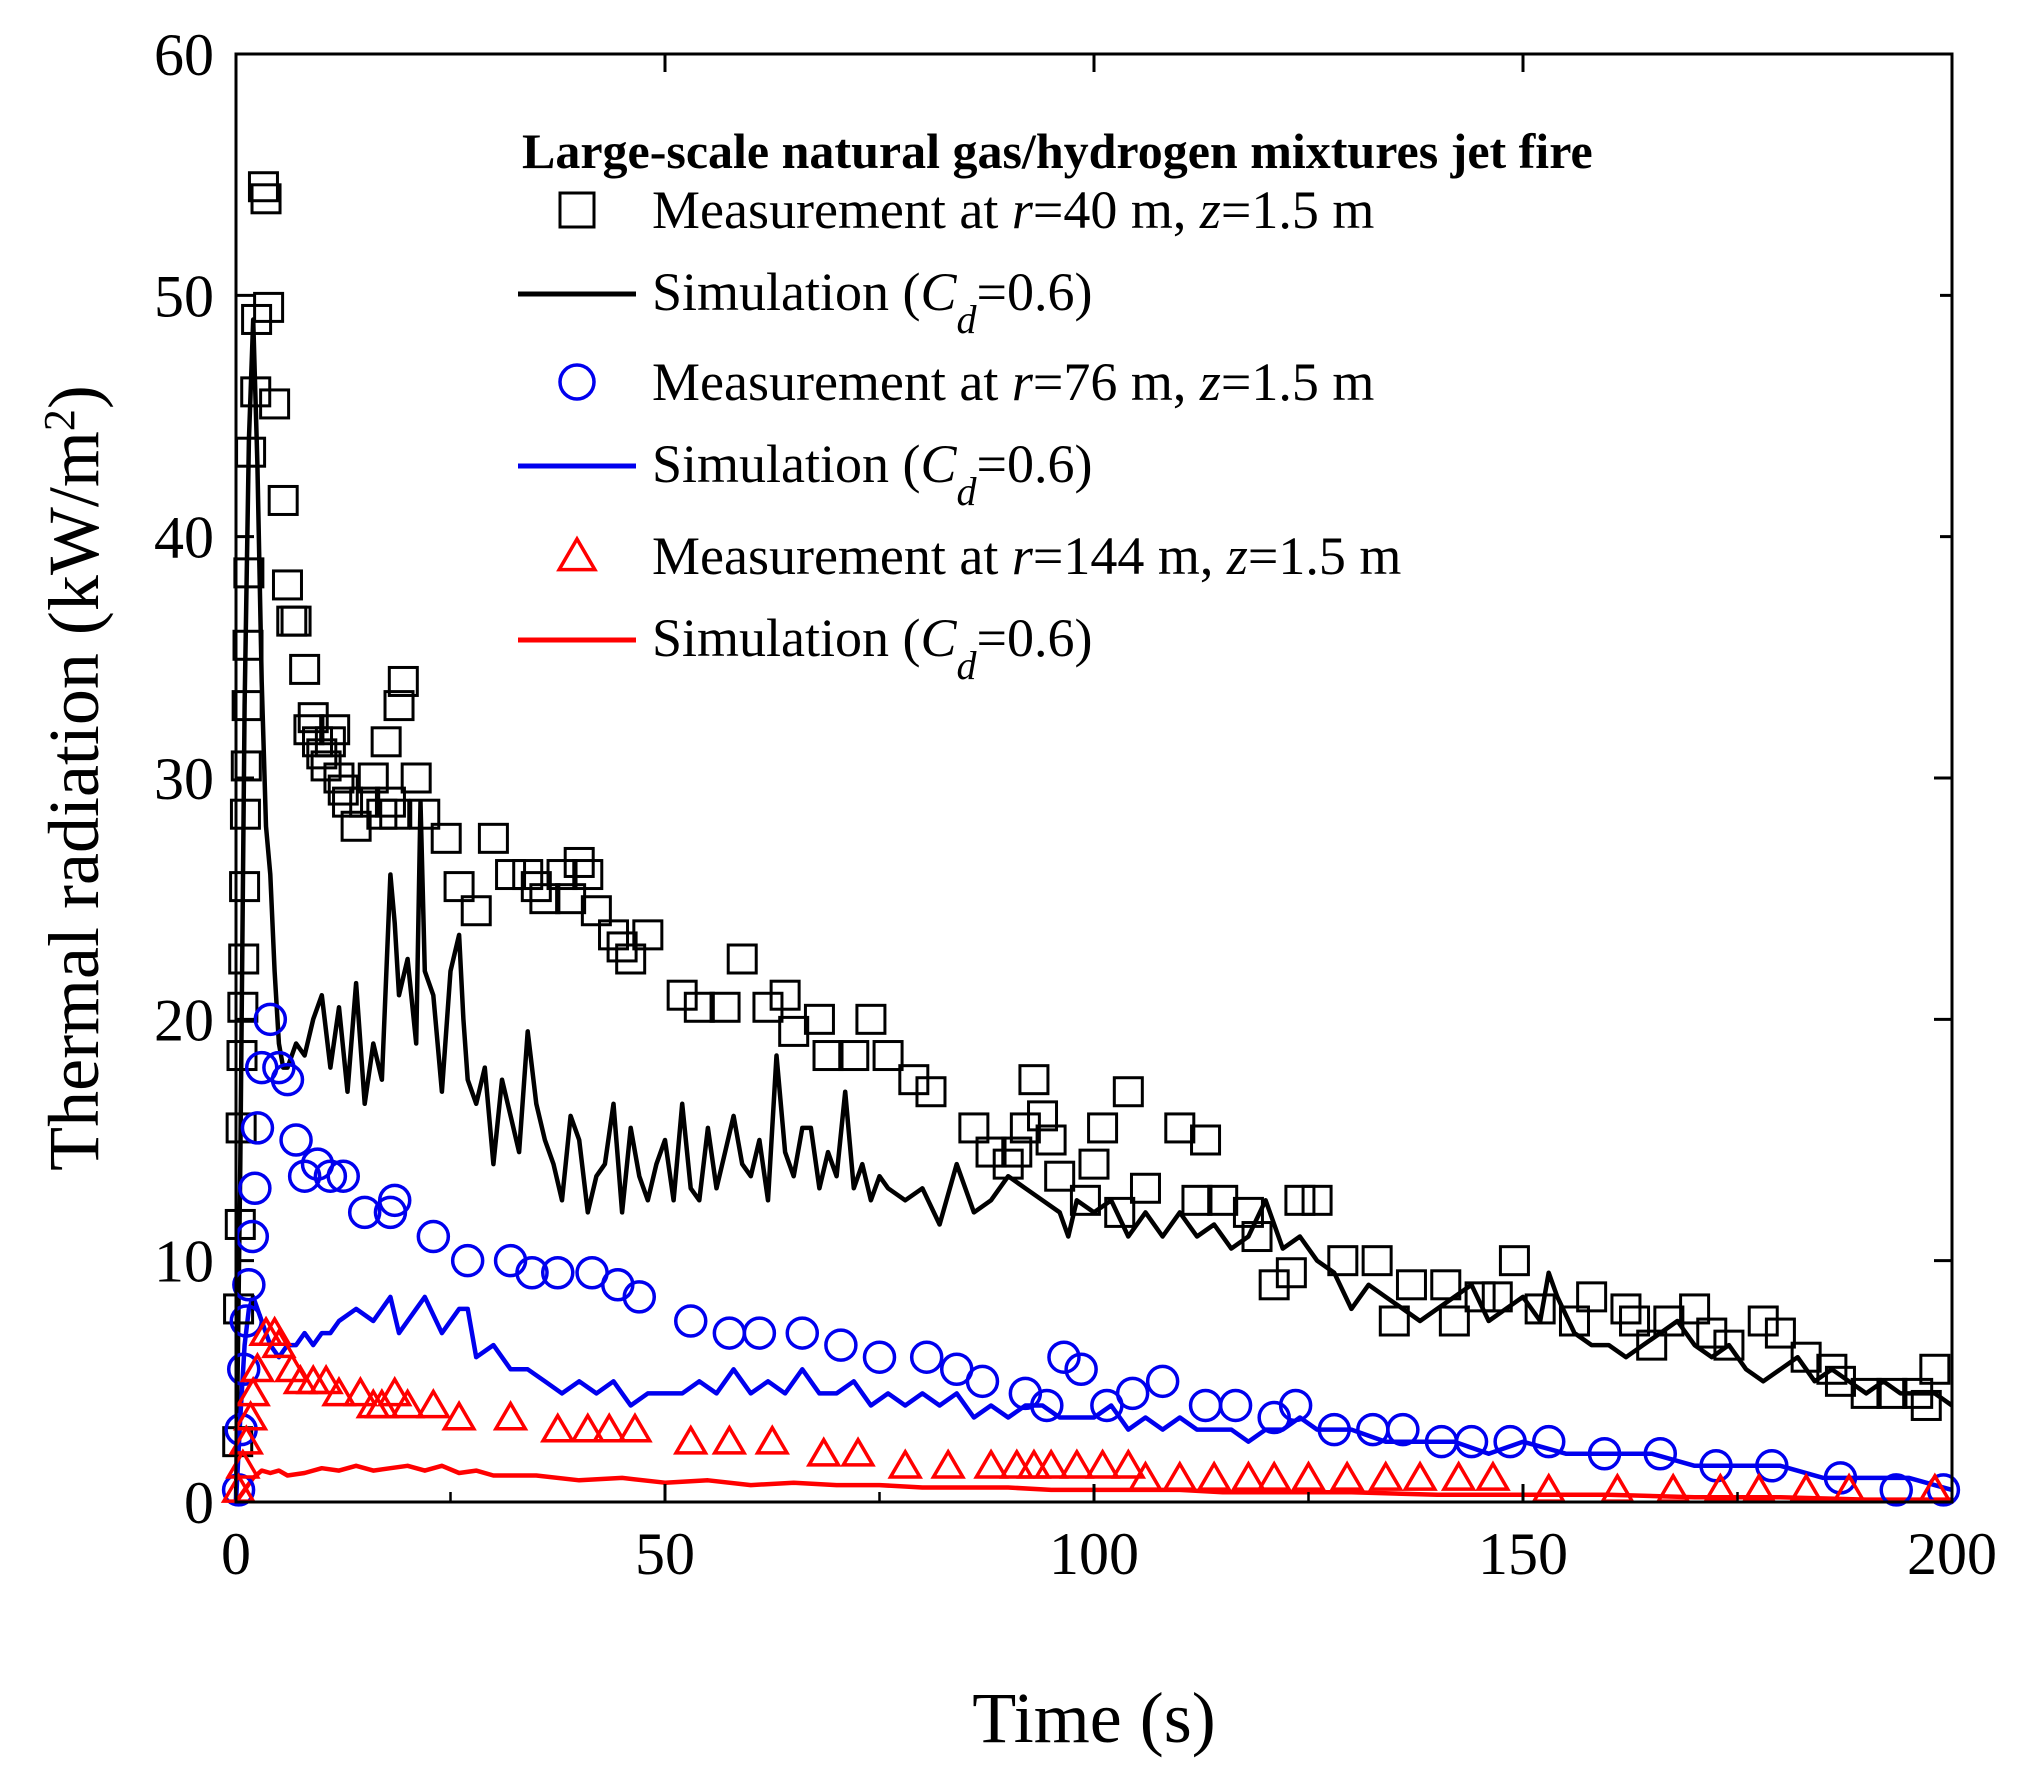 This screenshot has height=1773, width=2026. What do you see at coordinates (184, 779) in the screenshot?
I see `y-tick-label: 30` at bounding box center [184, 779].